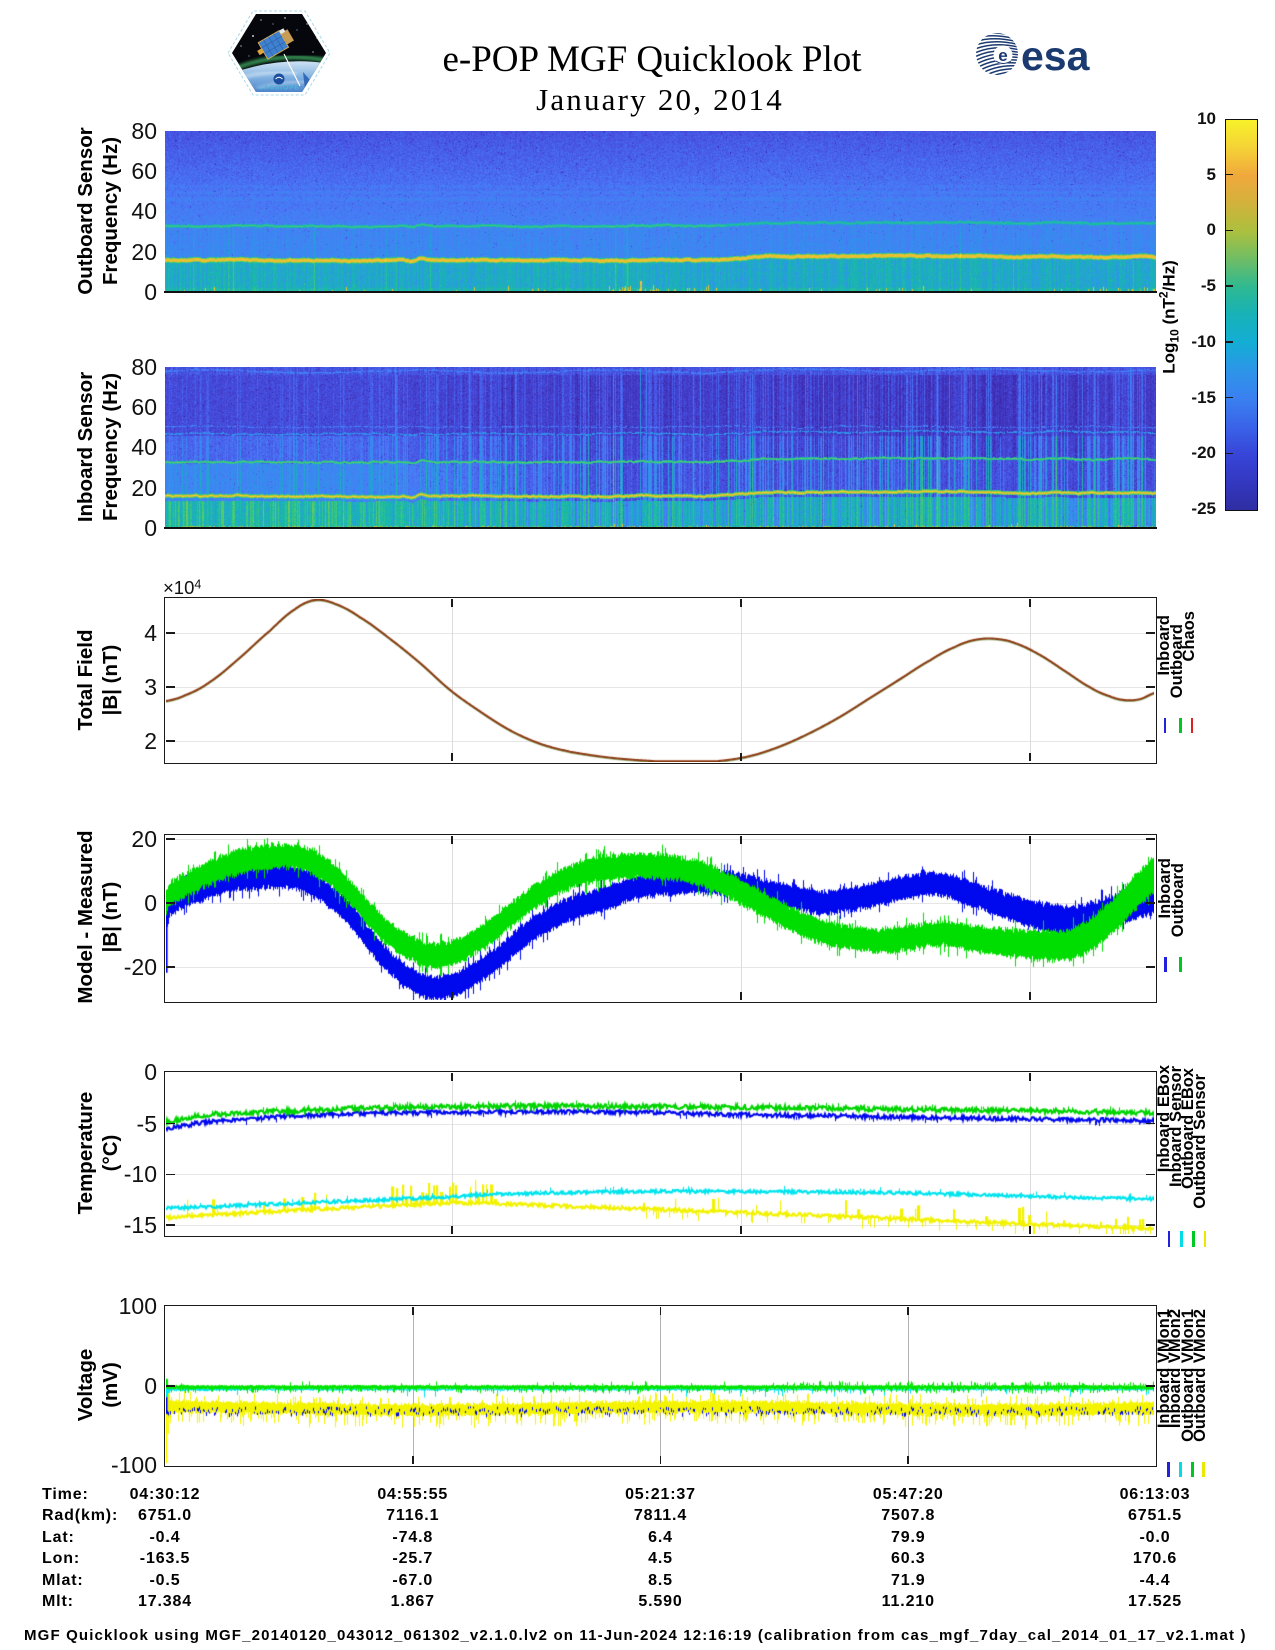 This screenshot has height=1650, width=1275. What do you see at coordinates (279, 88) in the screenshot?
I see `svg-text: CASSIOPE` at bounding box center [279, 88].